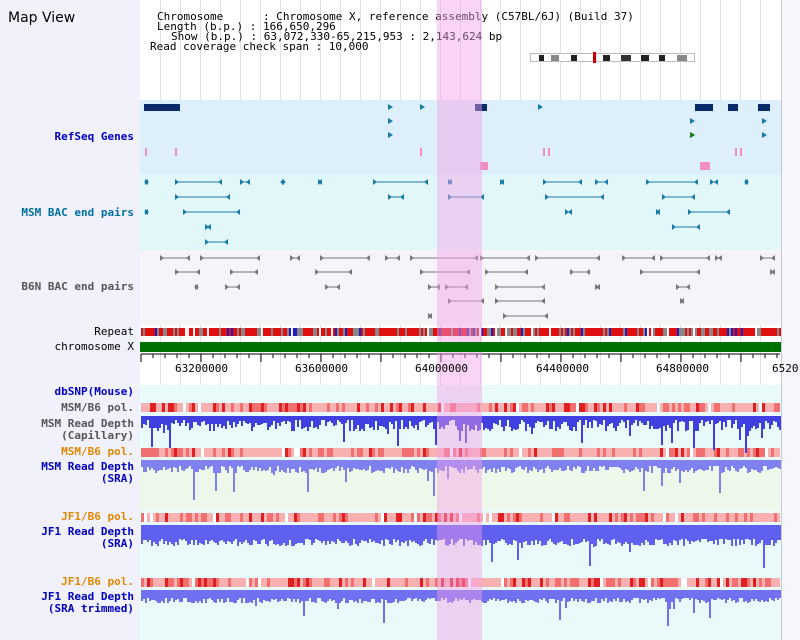 Image resolution: width=800 pixels, height=640 pixels. I want to click on track-label-msm-b6-pol-2: MSM/B6 pol., so click(97, 451).